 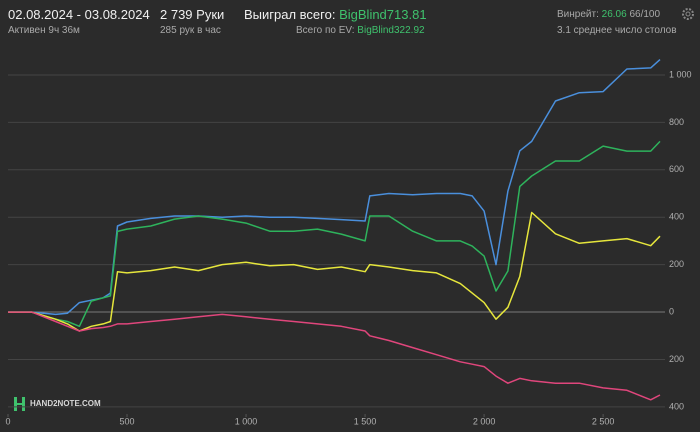 What do you see at coordinates (190, 30) in the screenshot?
I see `hands-per-hour: 285 рук в час` at bounding box center [190, 30].